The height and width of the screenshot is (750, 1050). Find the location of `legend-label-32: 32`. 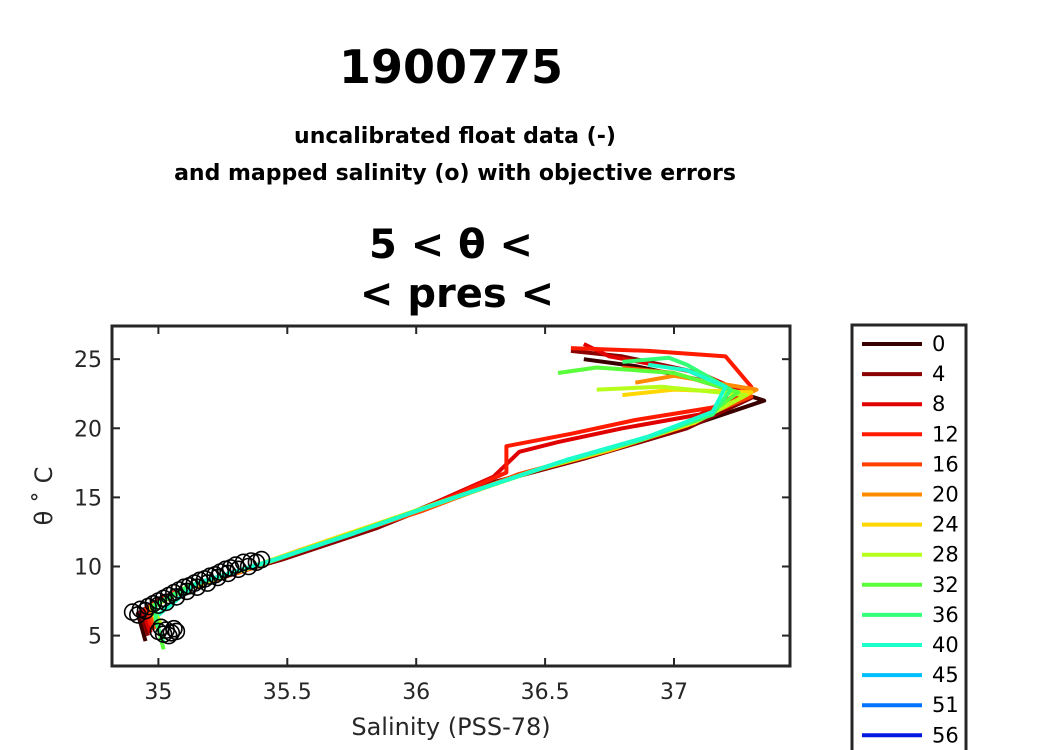

legend-label-32: 32 is located at coordinates (945, 585).